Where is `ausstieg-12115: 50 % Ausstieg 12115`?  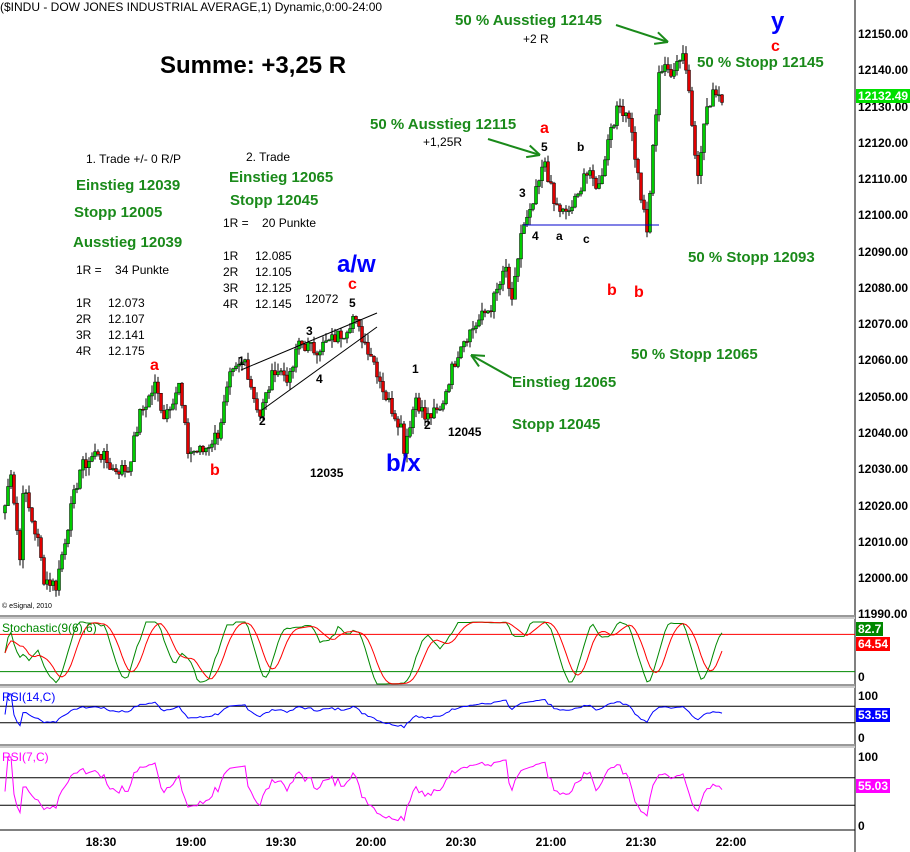
ausstieg-12115: 50 % Ausstieg 12115 is located at coordinates (443, 124).